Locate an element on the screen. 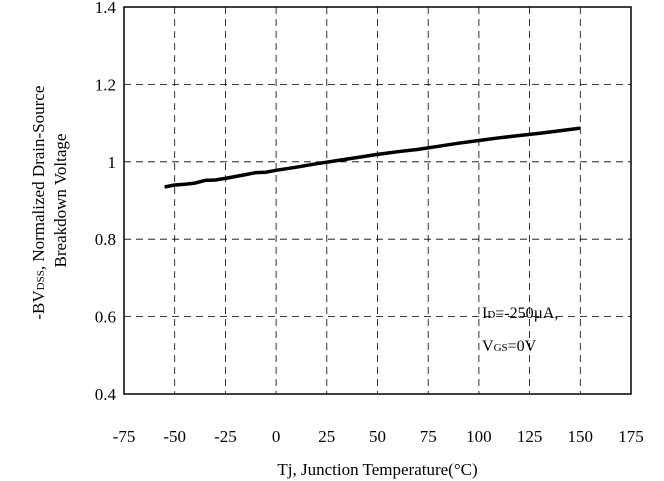 The image size is (664, 481). x-axis-label: Tj, Junction Temperature(°C) is located at coordinates (377, 469).